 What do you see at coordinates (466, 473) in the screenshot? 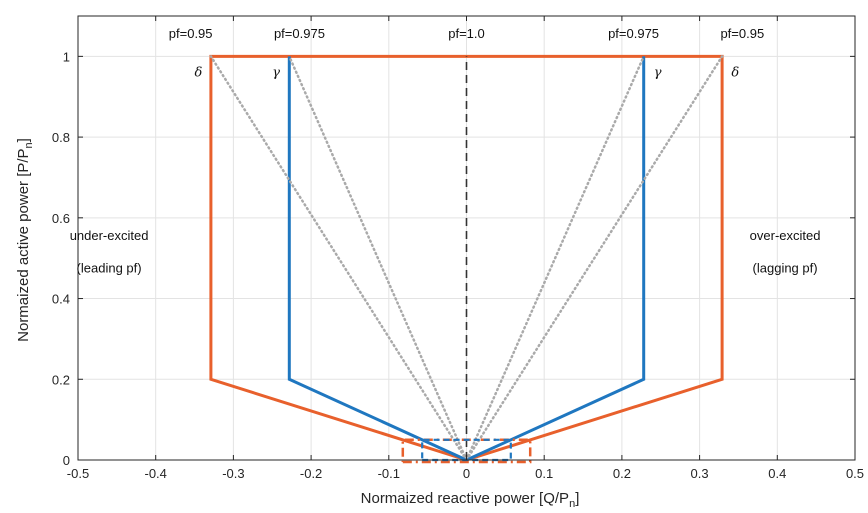
I see `x-tick-label: 0` at bounding box center [466, 473].